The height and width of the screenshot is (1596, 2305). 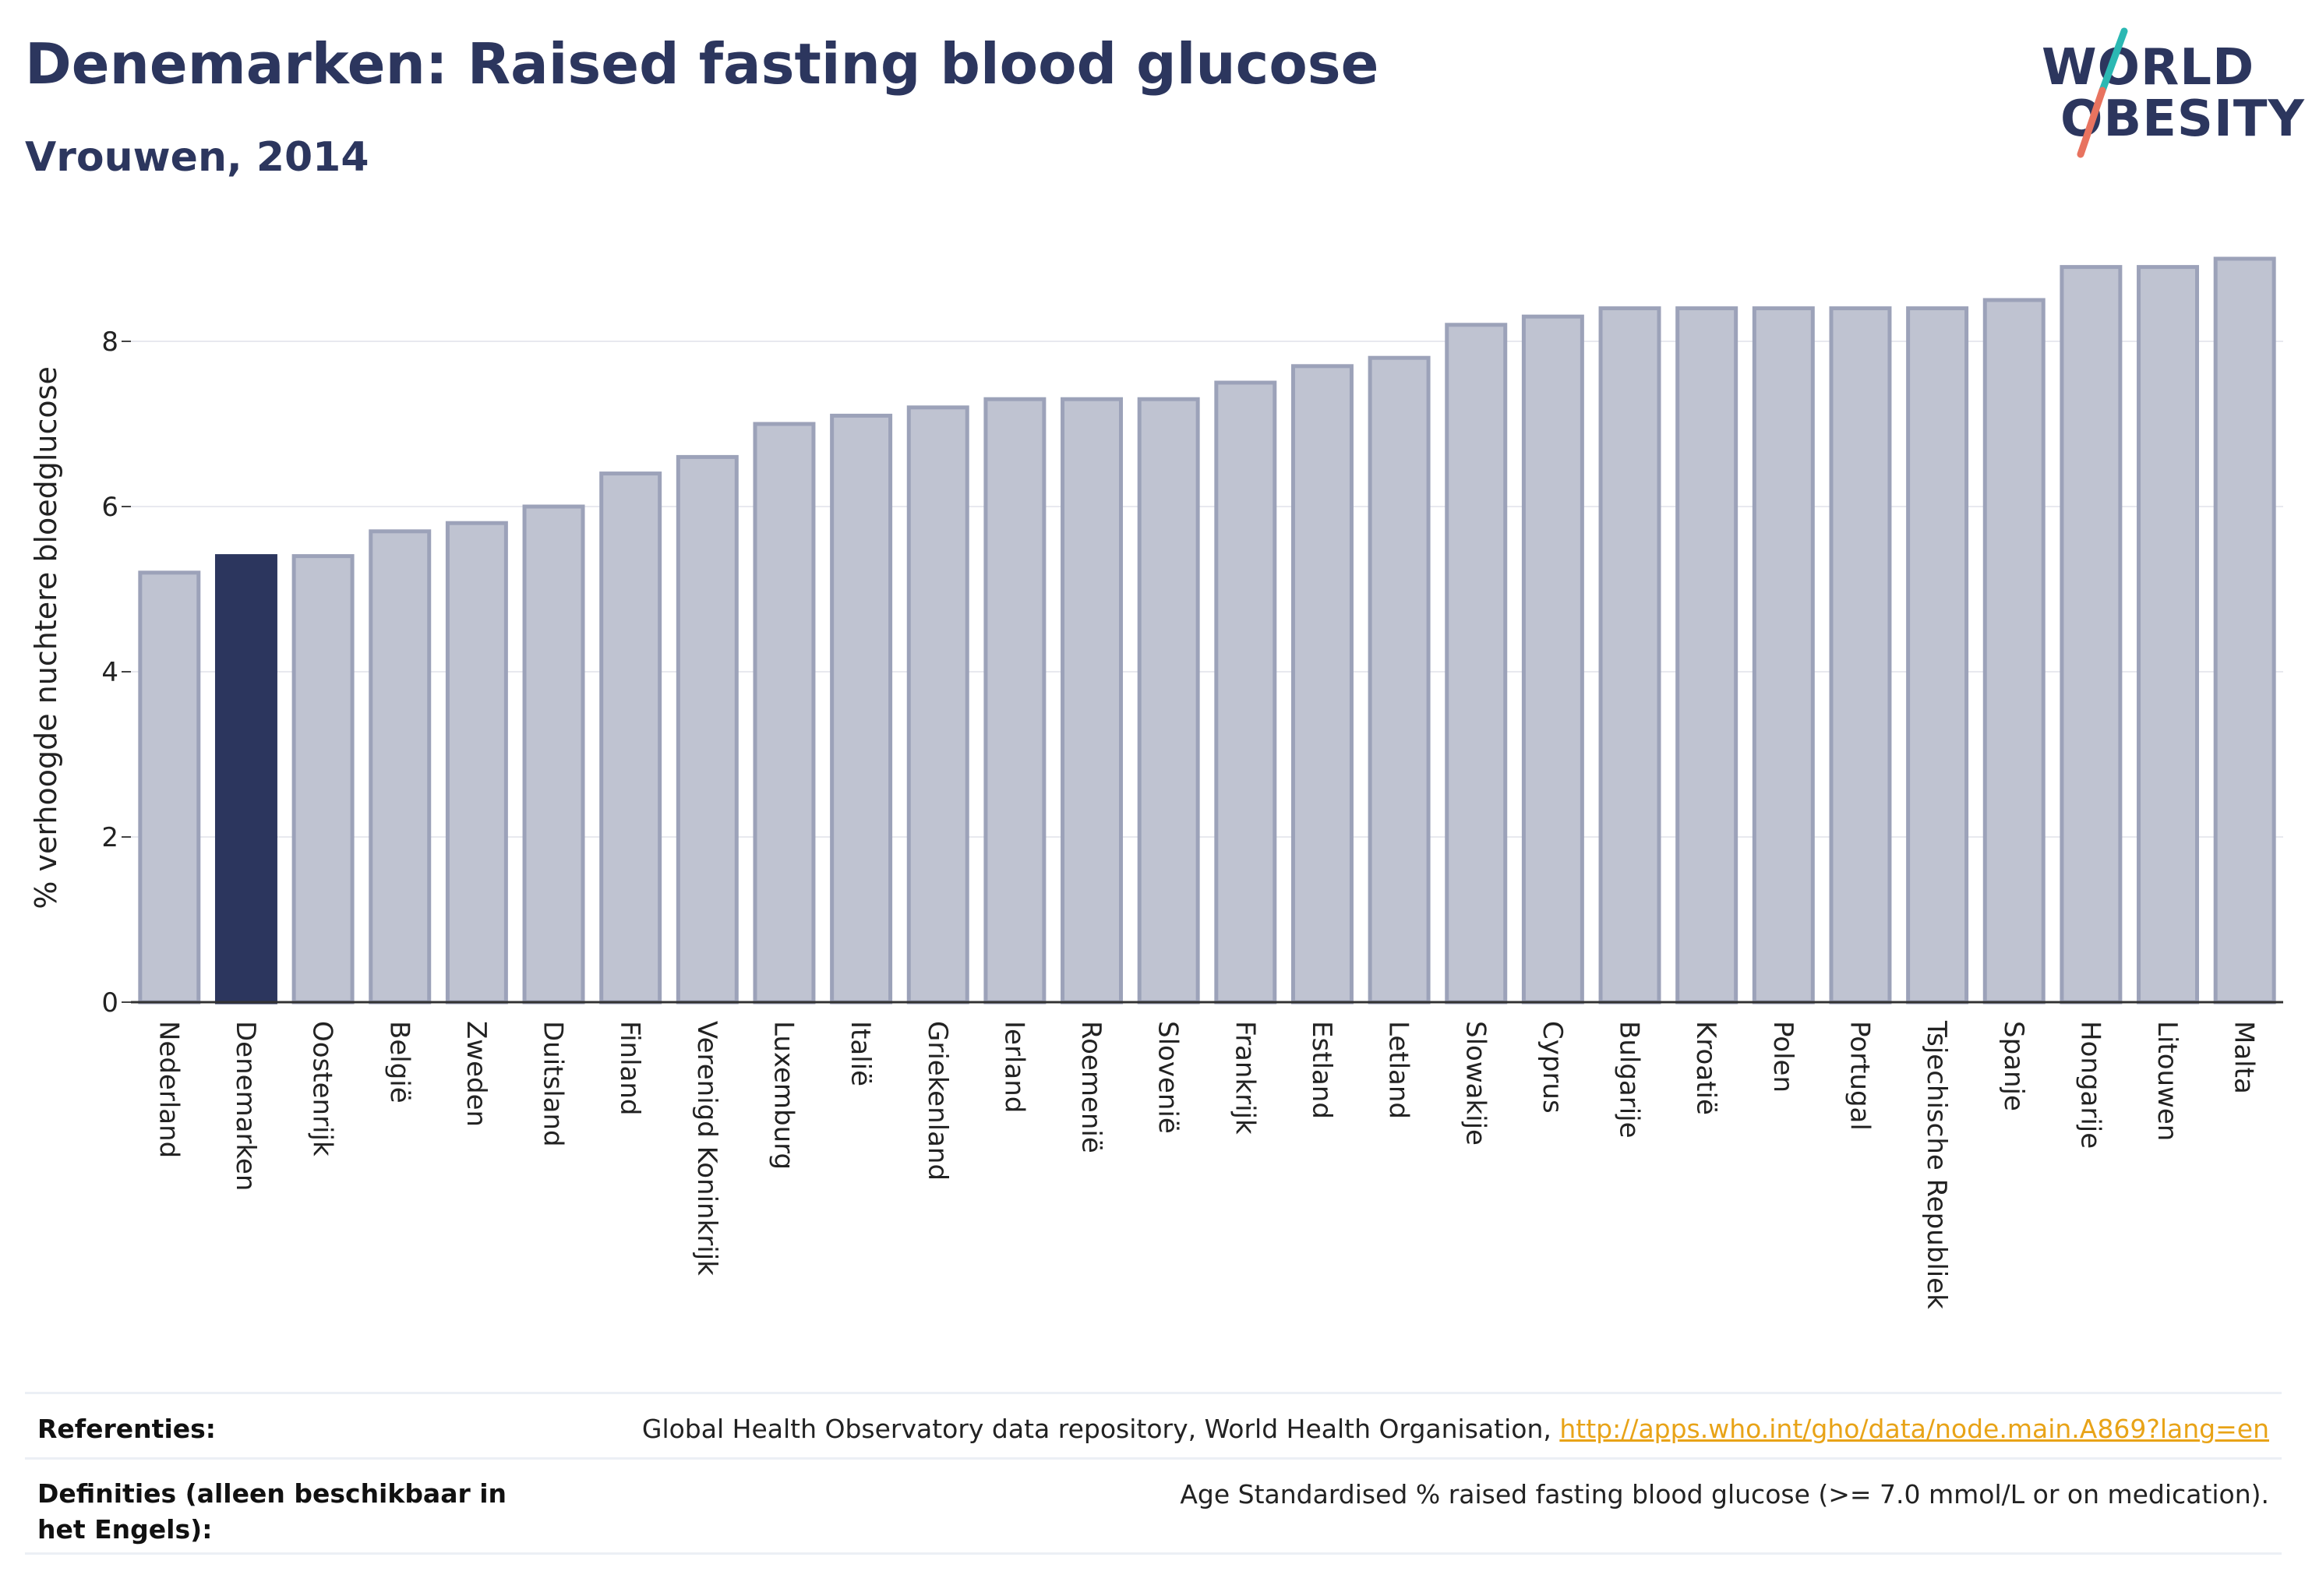 What do you see at coordinates (2168, 635) in the screenshot?
I see `bar-litouwen` at bounding box center [2168, 635].